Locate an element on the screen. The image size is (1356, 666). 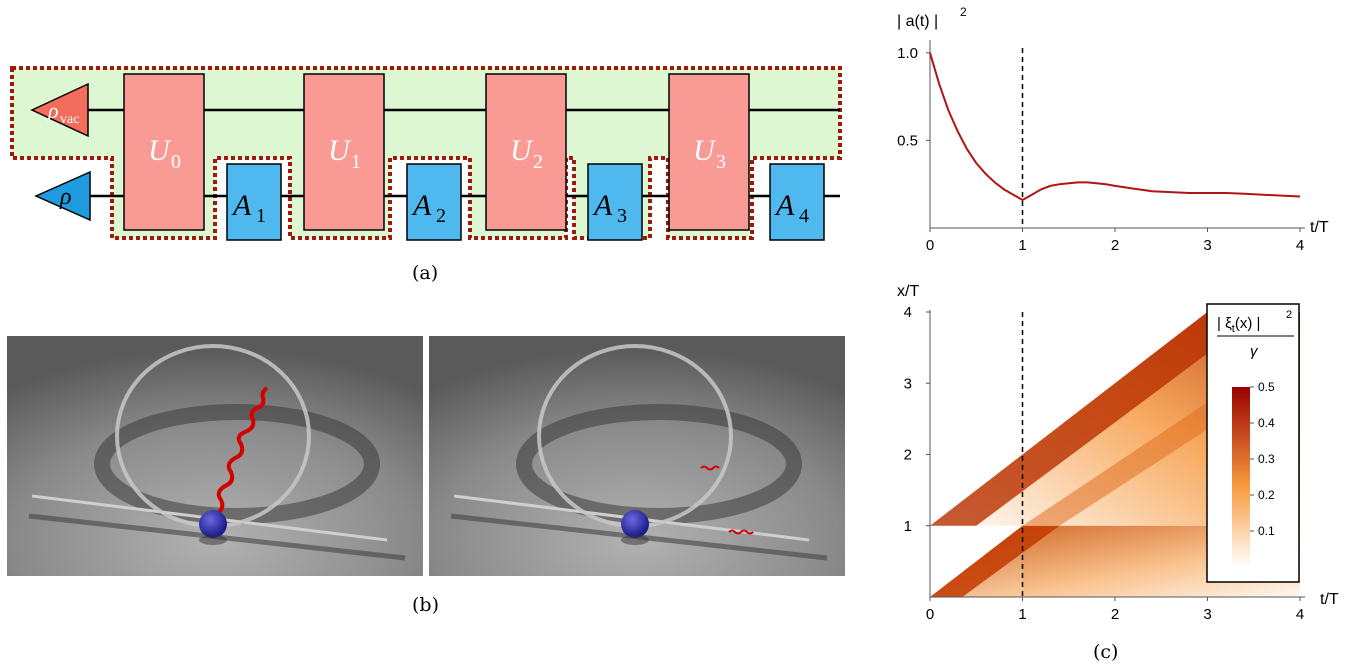
vac-state-label: ρ is located at coordinates (53, 110).